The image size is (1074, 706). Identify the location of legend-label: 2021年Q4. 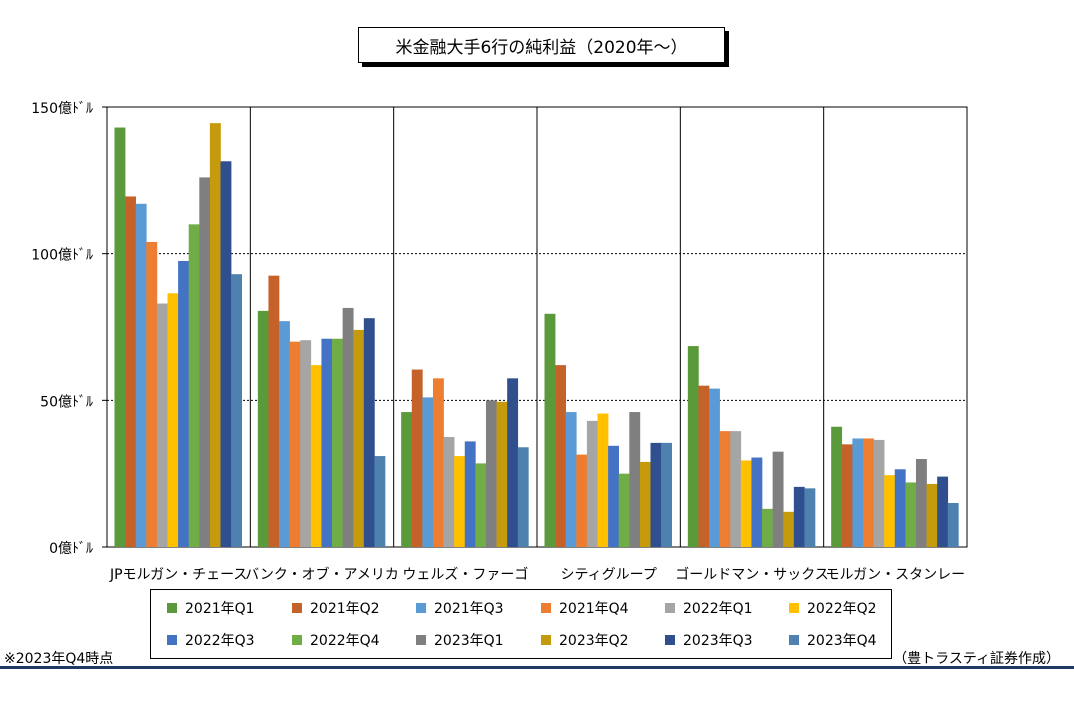
(594, 609).